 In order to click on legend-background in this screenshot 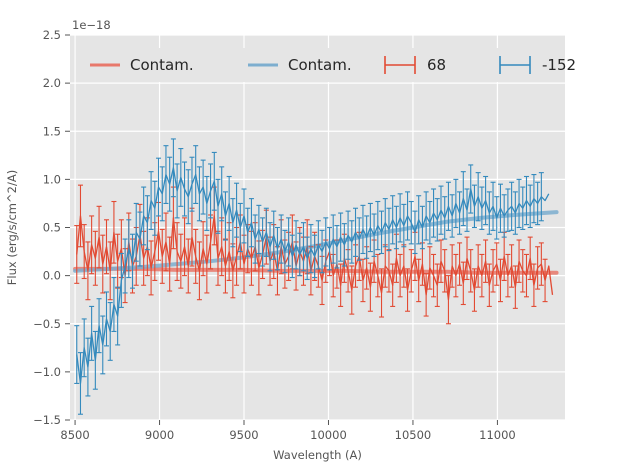, I will do `click(318, 65)`.